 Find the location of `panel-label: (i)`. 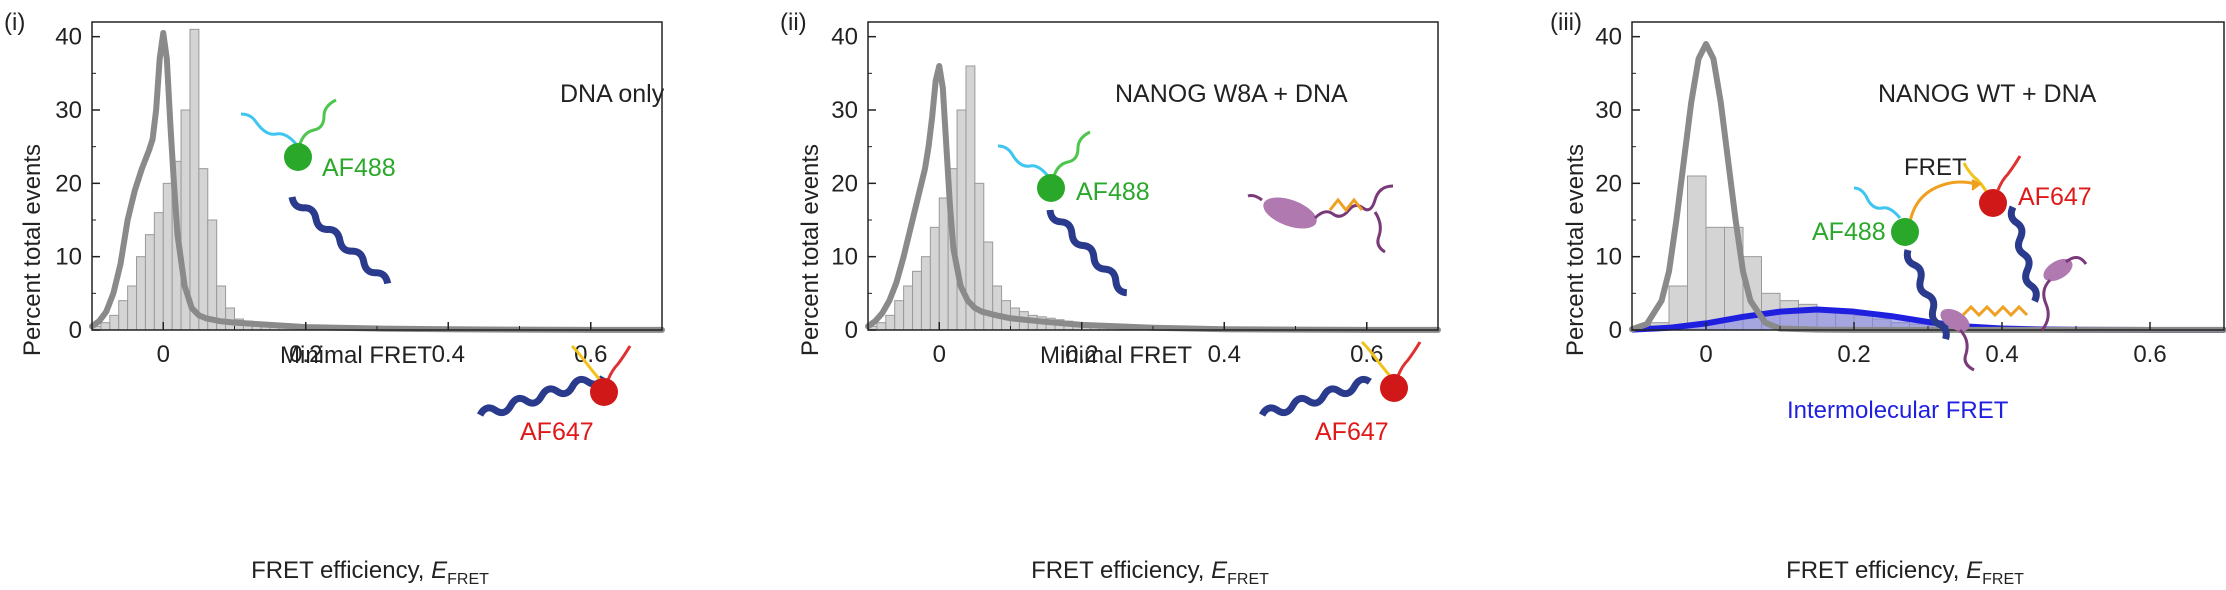

panel-label: (i) is located at coordinates (14, 22).